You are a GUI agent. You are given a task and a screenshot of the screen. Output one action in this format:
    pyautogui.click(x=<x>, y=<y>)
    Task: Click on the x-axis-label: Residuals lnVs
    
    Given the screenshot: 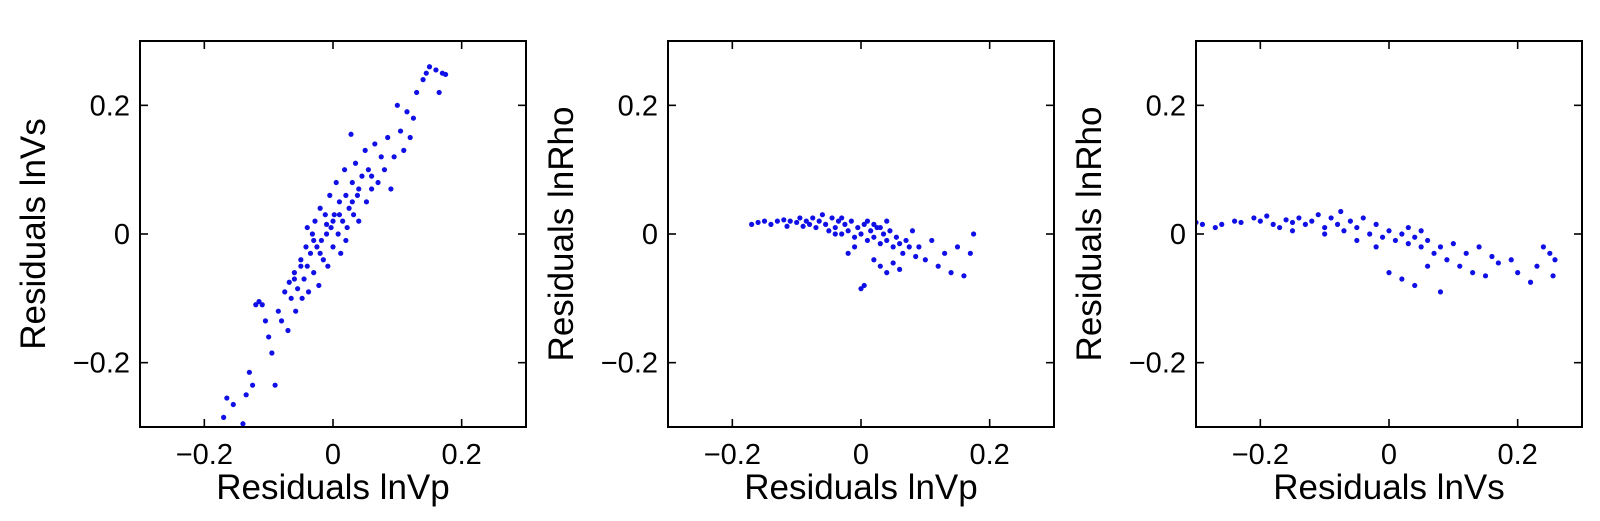 What is the action you would take?
    pyautogui.click(x=1389, y=487)
    